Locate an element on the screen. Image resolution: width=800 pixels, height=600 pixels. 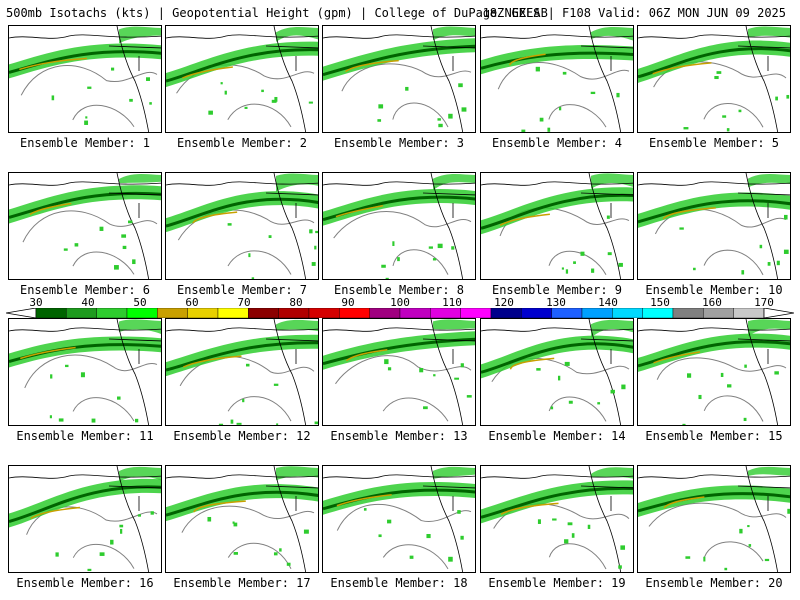
colorbar-tick-label: 160 is located at coordinates (712, 302).